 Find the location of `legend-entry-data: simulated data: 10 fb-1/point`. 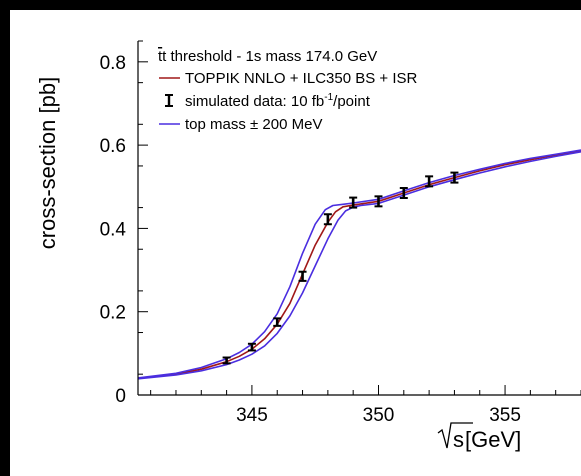

legend-entry-data: simulated data: 10 fb-1/point is located at coordinates (278, 101).